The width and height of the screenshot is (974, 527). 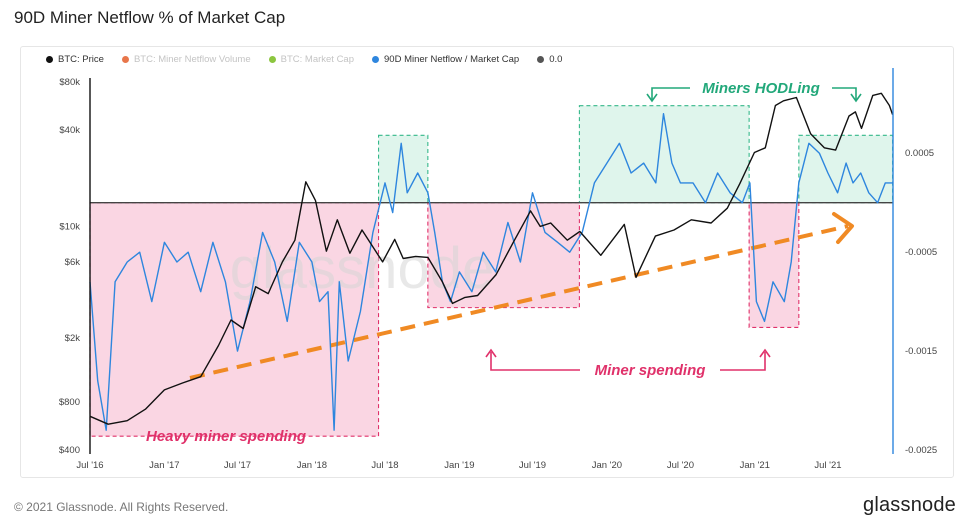 What do you see at coordinates (317, 59) in the screenshot?
I see `legend-label: BTC: Market Cap` at bounding box center [317, 59].